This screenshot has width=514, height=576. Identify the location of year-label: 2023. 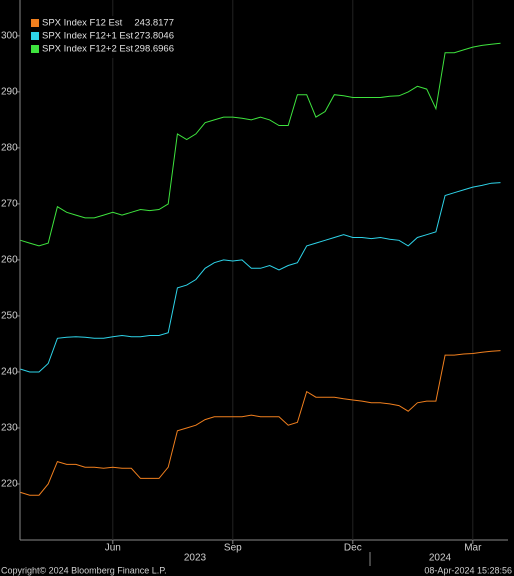
(195, 558).